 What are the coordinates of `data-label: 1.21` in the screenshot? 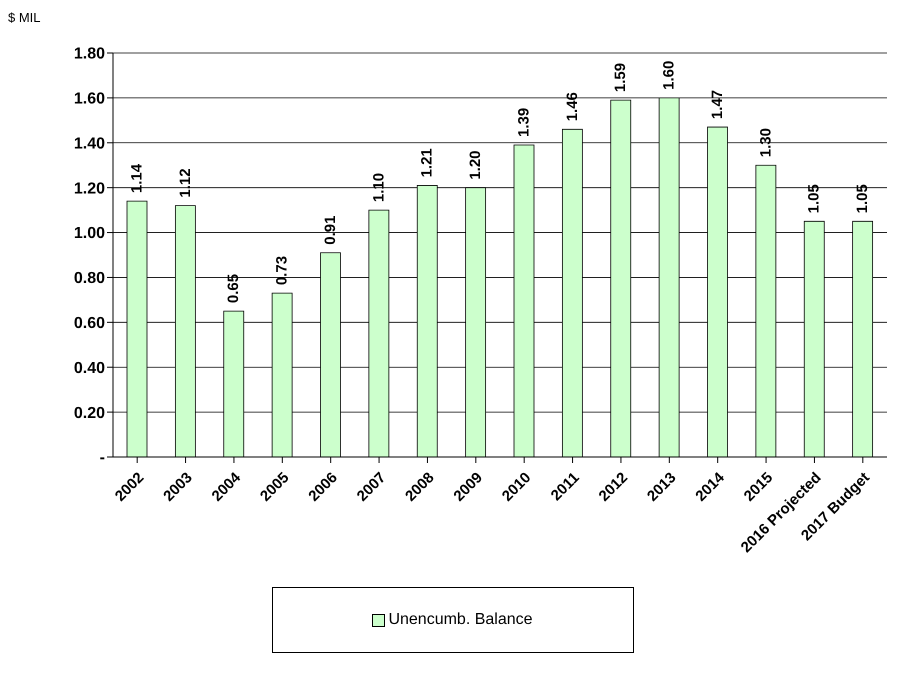 It's located at (427, 163).